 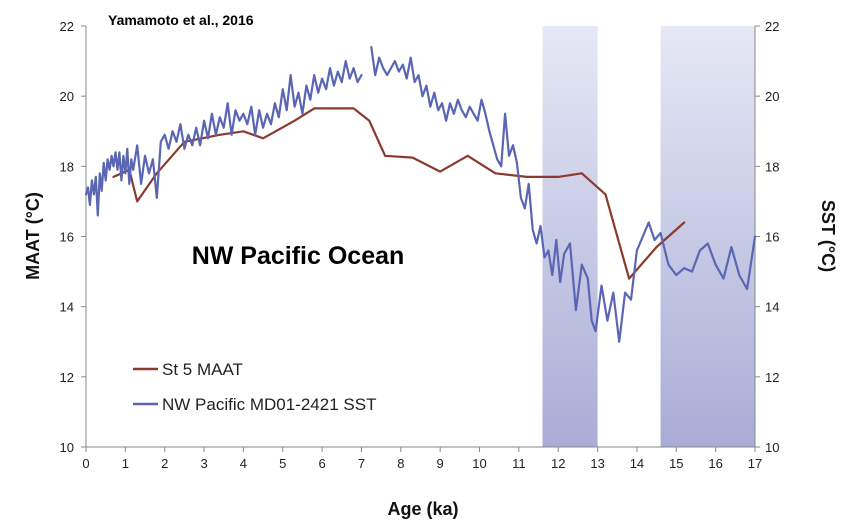 I want to click on y-left-tick-label: 14, so click(x=67, y=307).